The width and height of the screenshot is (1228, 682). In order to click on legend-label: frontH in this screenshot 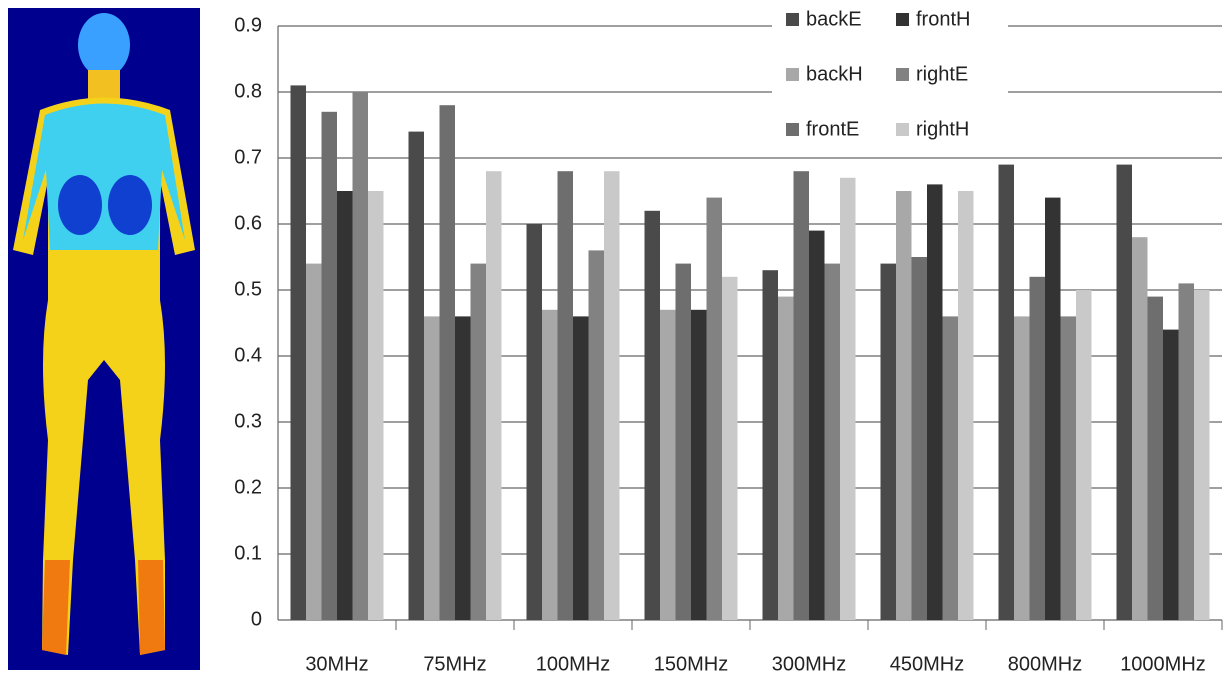, I will do `click(943, 19)`.